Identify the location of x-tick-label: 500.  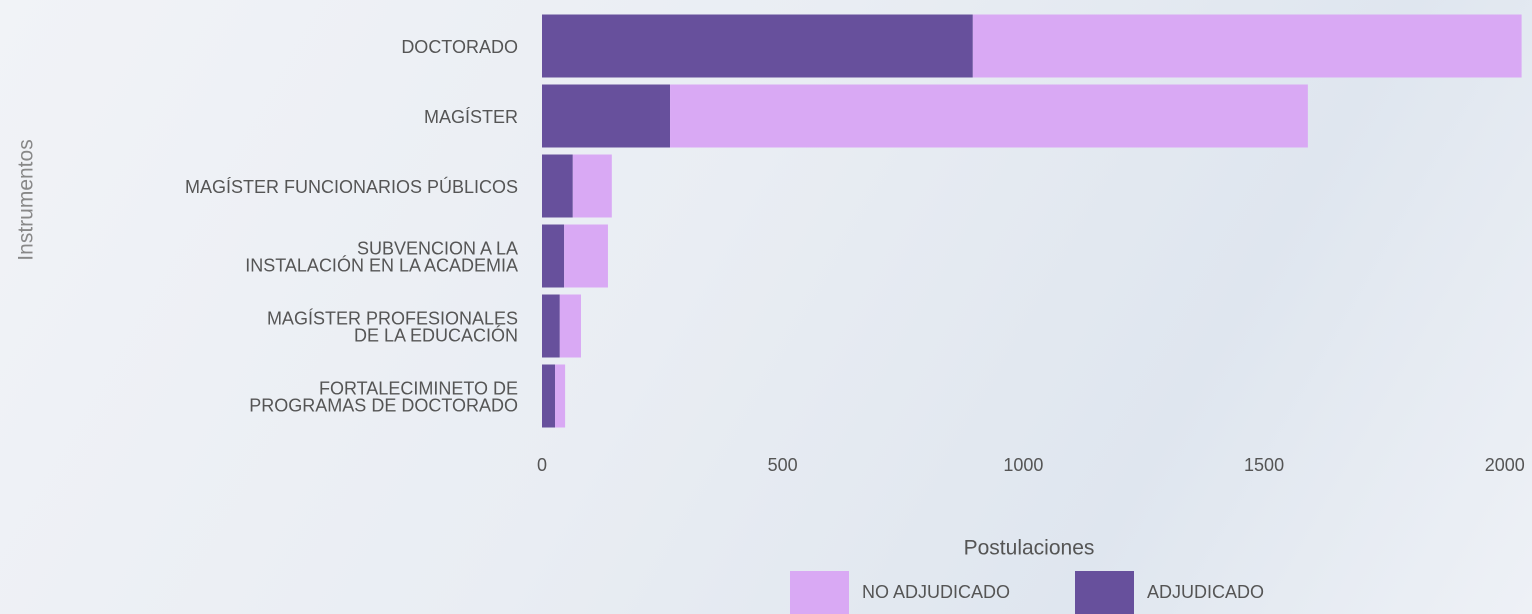
(783, 465).